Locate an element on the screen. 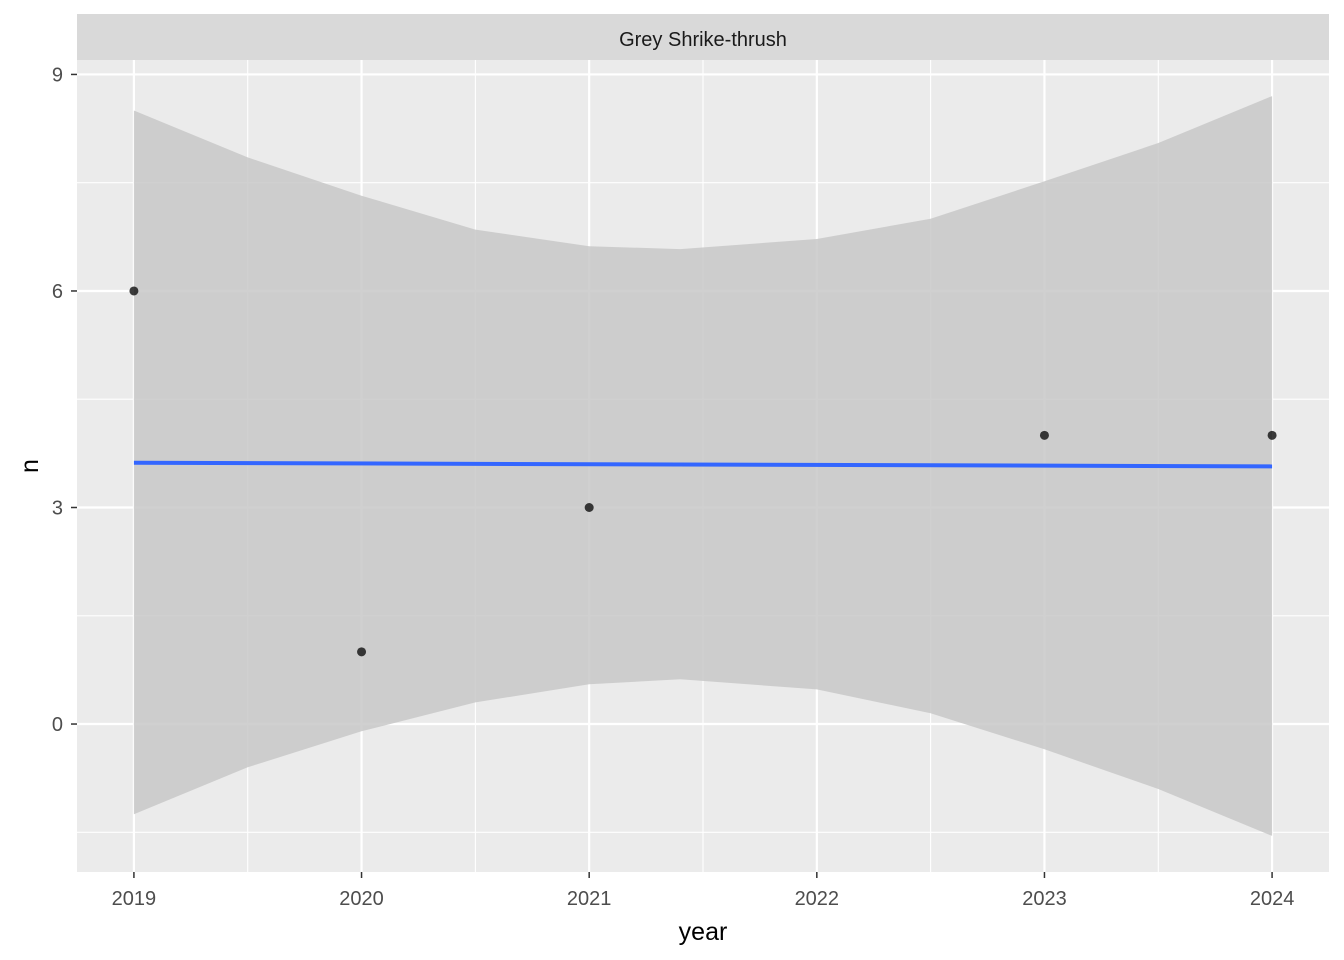 This screenshot has height=960, width=1344. y-tick-label: 9 is located at coordinates (57, 75).